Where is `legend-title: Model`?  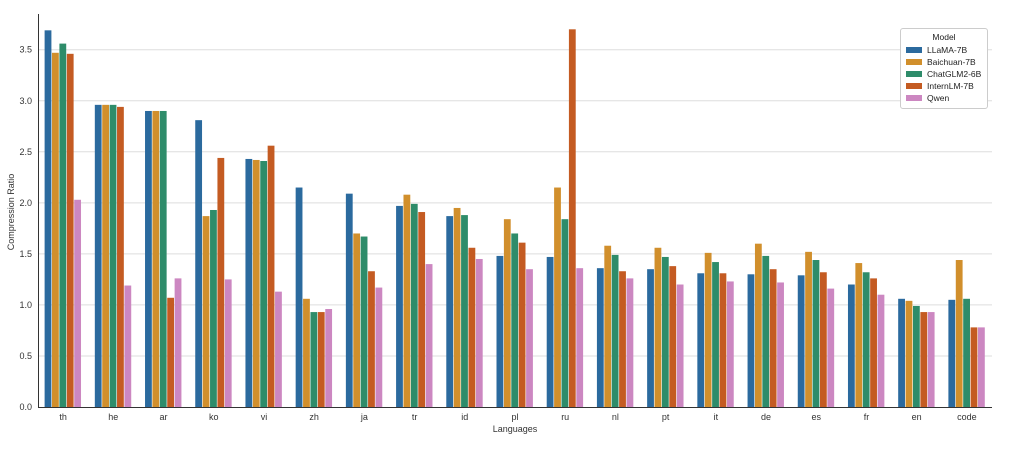
legend-title: Model is located at coordinates (944, 37).